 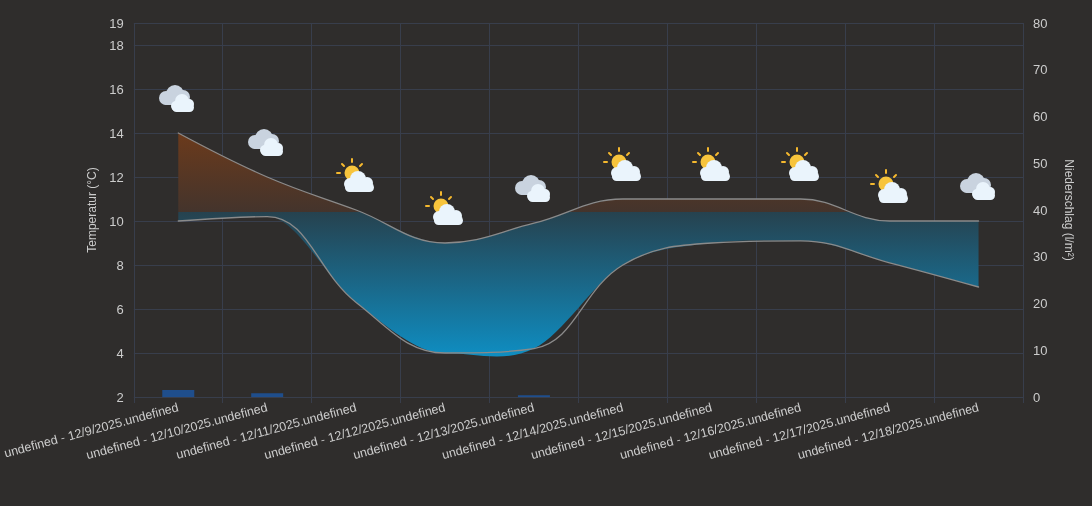 I want to click on y2-tick-label: 50, so click(x=1040, y=163).